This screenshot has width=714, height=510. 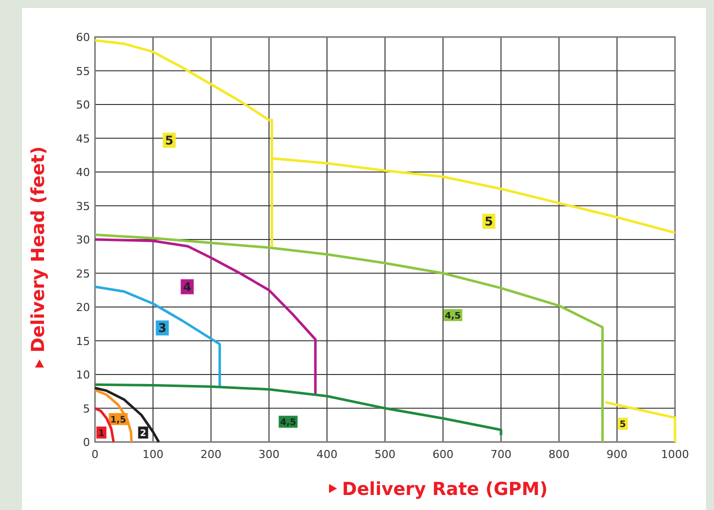 What do you see at coordinates (445, 489) in the screenshot?
I see `x-axis-title: Delivery Rate (GPM)` at bounding box center [445, 489].